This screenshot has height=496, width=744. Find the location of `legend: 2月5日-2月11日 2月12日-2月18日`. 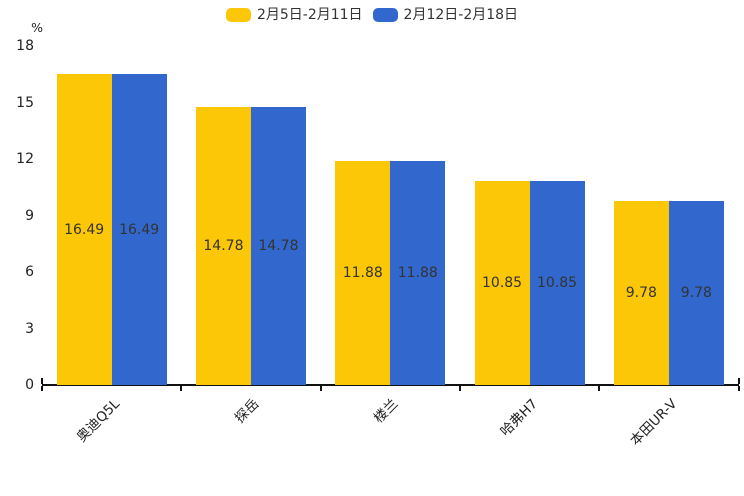

legend: 2月5日-2月11日 2月12日-2月18日 is located at coordinates (372, 15).